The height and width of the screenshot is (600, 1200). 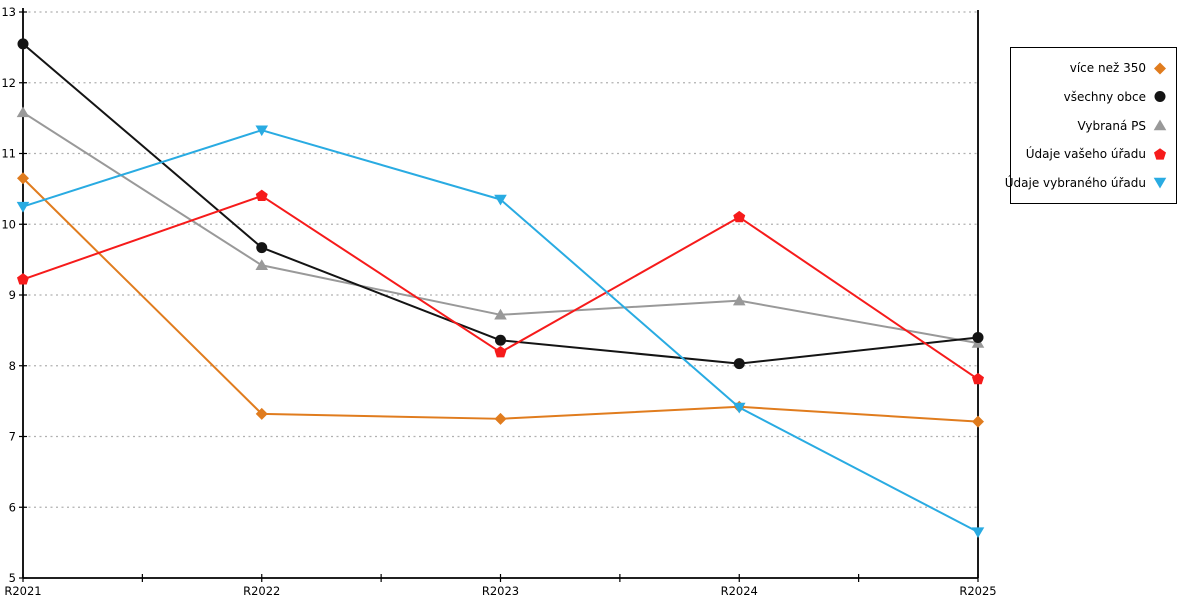 I want to click on legend-marker-pentagon-icon, so click(x=1160, y=154).